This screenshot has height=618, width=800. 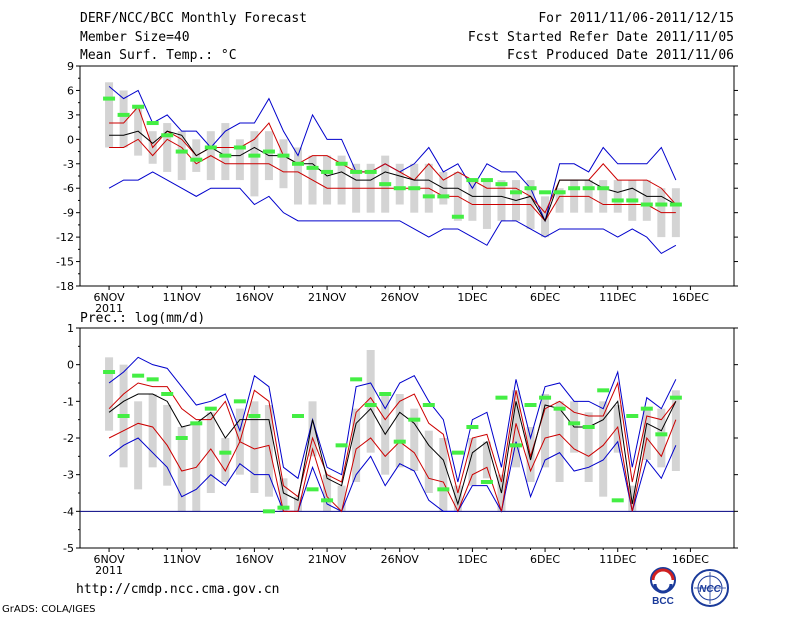 I want to click on y-tick-label: -4, so click(x=68, y=511).